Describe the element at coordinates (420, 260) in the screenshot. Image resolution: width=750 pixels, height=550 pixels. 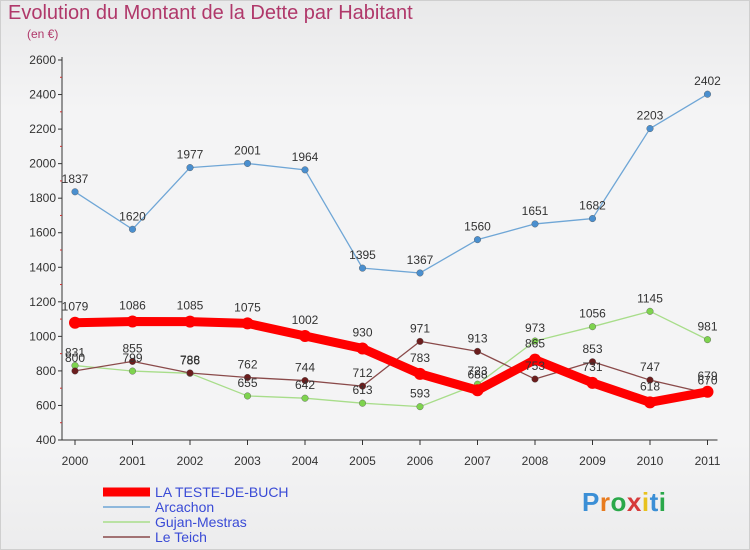
I see `data-label-arcachon: 1367` at that location.